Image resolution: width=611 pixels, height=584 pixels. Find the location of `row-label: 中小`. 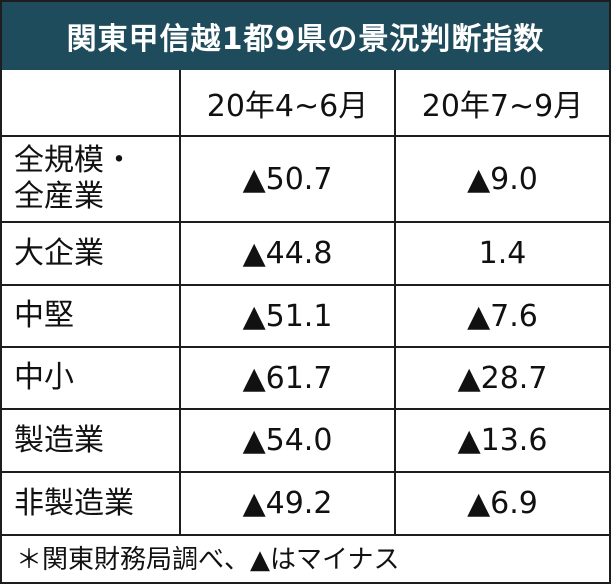

row-label: 中小 is located at coordinates (91, 378).